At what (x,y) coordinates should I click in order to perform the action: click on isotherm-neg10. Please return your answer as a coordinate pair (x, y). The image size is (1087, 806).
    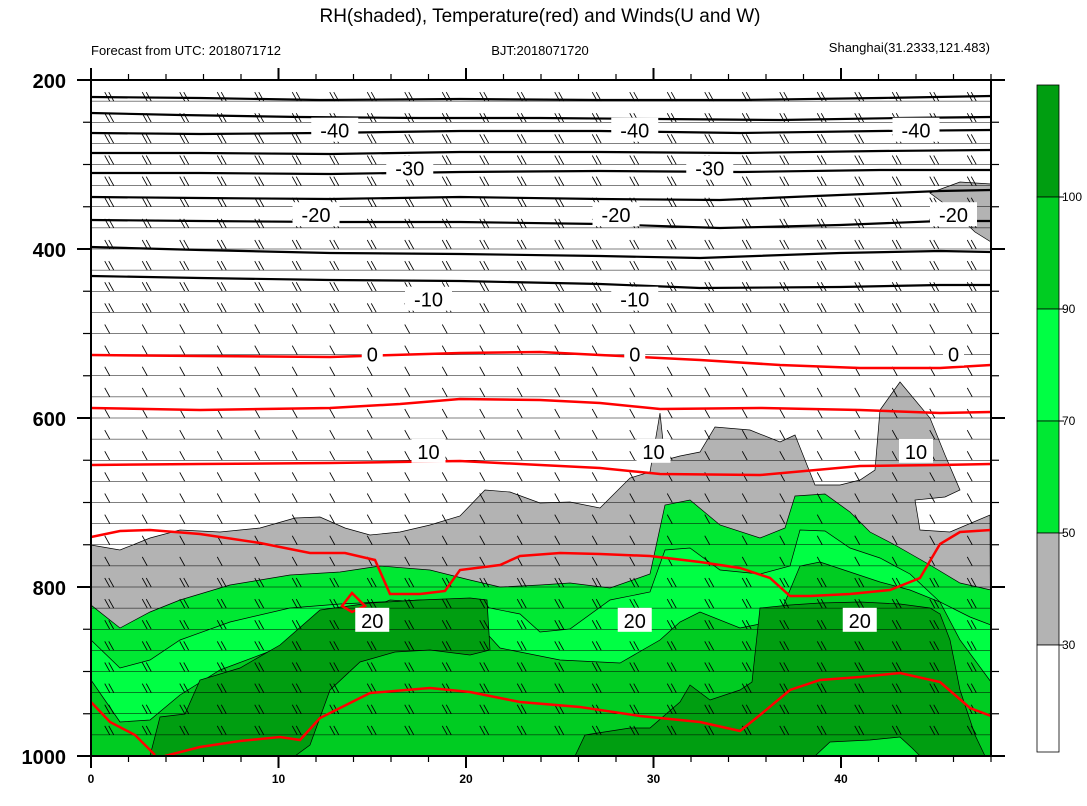
    Looking at the image, I should click on (541, 252).